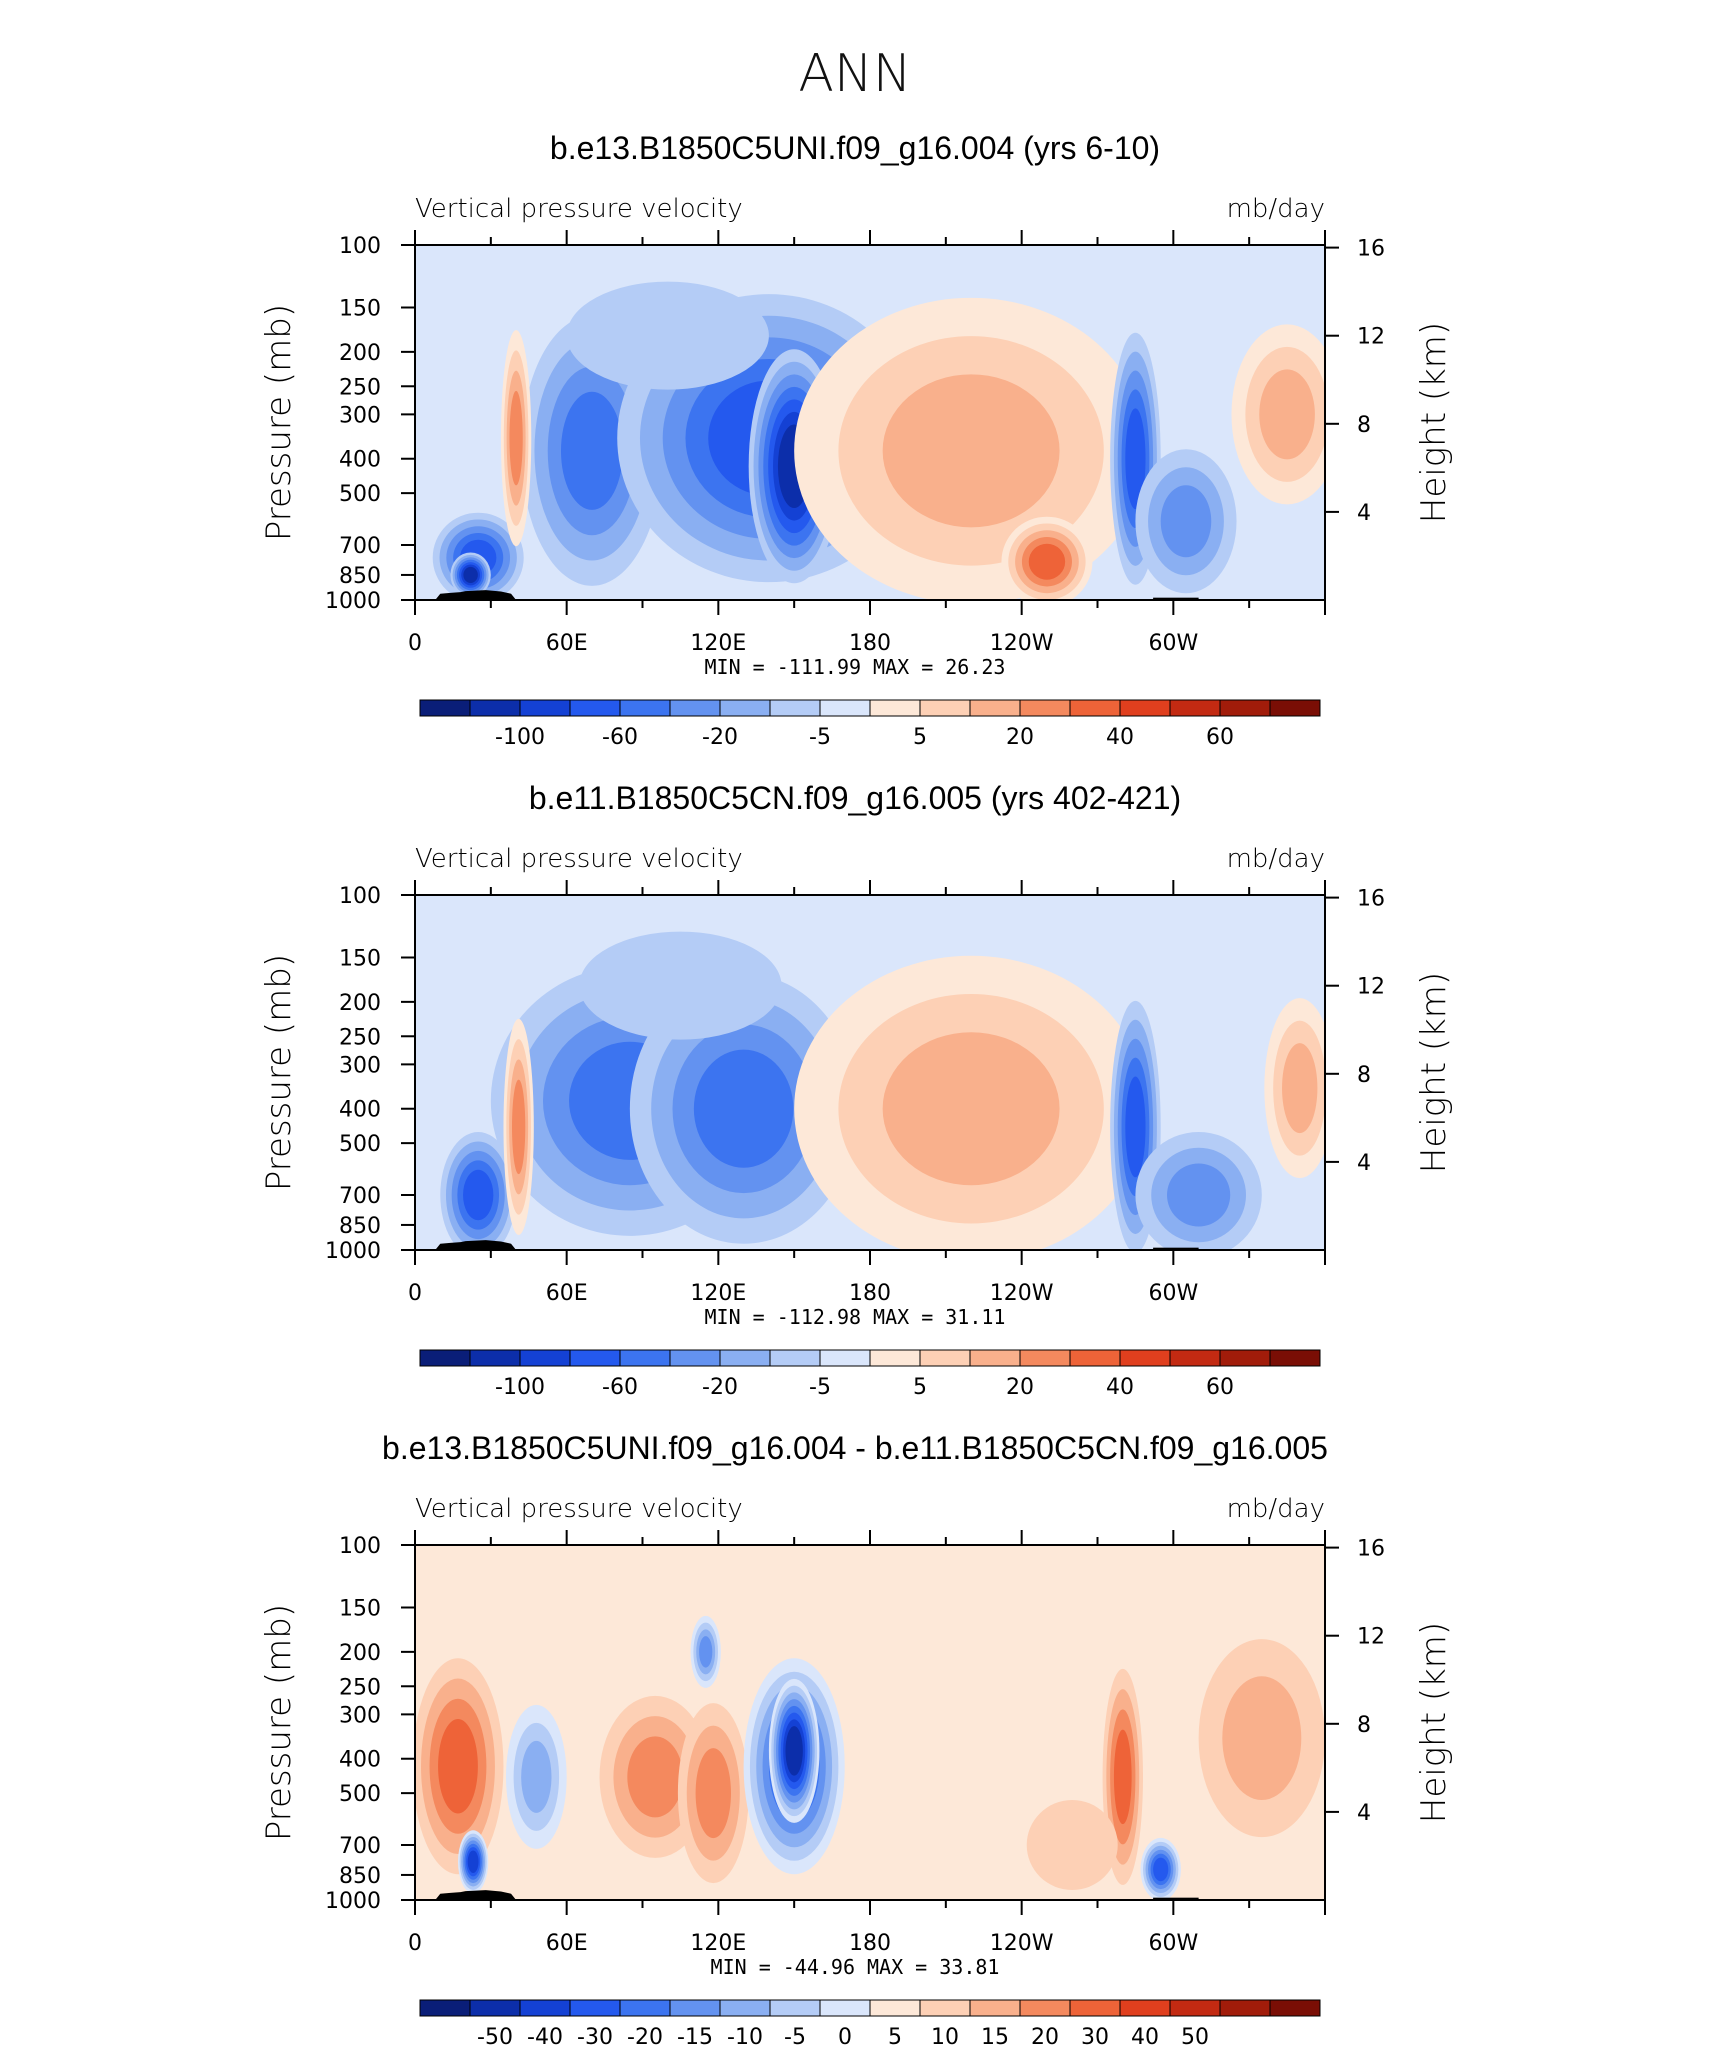 Image resolution: width=1710 pixels, height=2050 pixels. What do you see at coordinates (1022, 643) in the screenshot?
I see `x-tick-label: 120W` at bounding box center [1022, 643].